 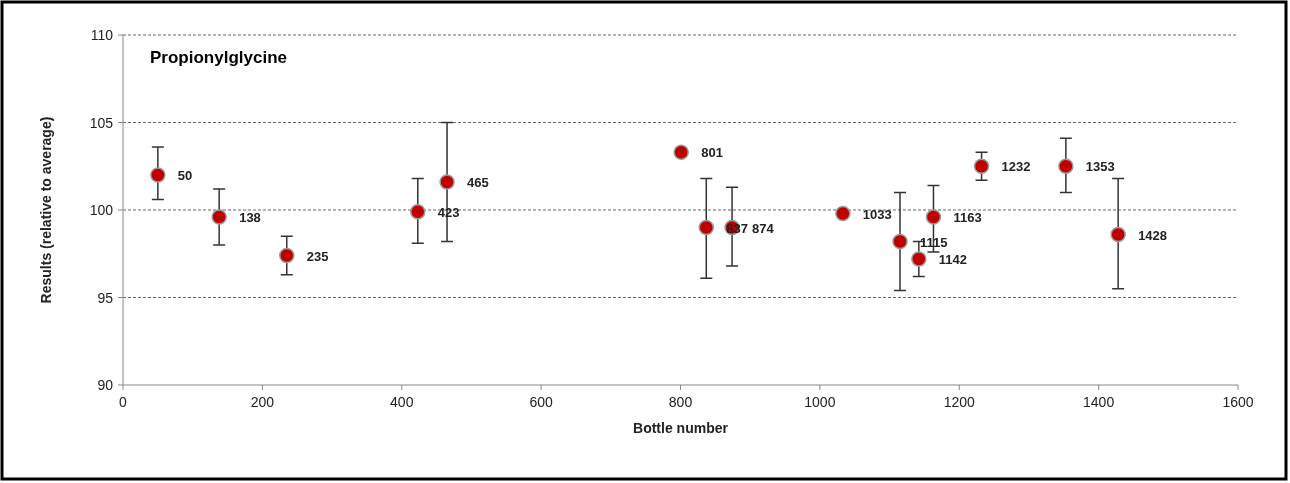 What do you see at coordinates (877, 214) in the screenshot?
I see `annotation: 1033` at bounding box center [877, 214].